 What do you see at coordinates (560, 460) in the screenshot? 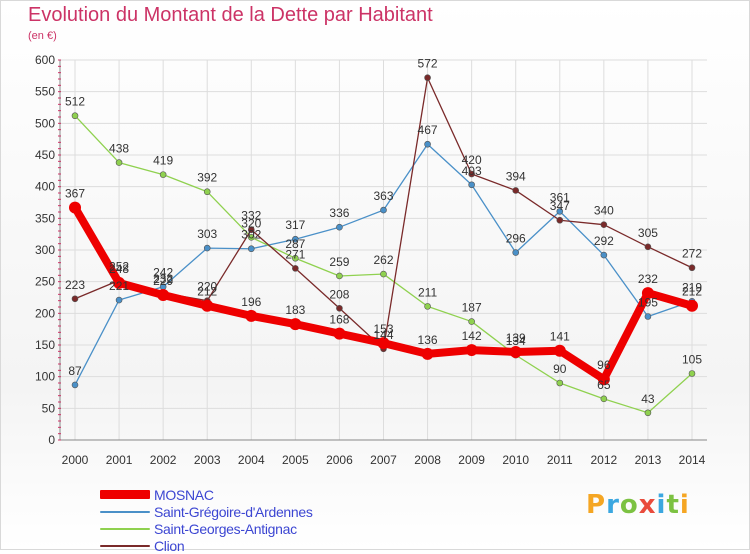
I see `x-tick-label: 2011` at bounding box center [560, 460].